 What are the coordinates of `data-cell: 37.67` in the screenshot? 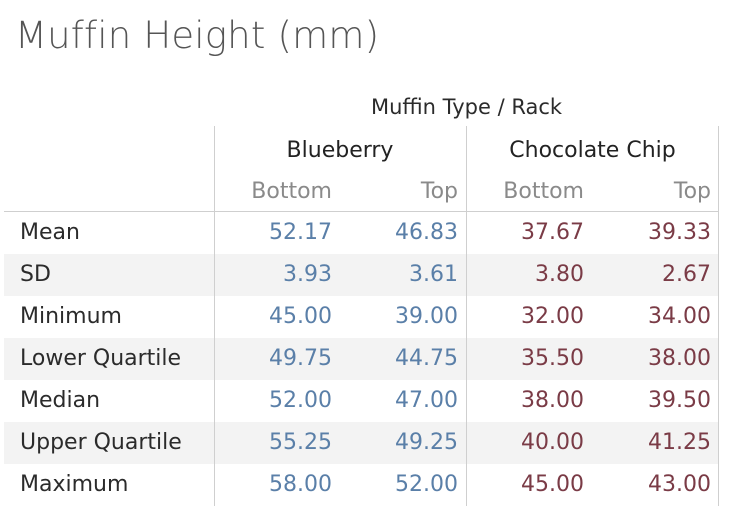 It's located at (552, 232).